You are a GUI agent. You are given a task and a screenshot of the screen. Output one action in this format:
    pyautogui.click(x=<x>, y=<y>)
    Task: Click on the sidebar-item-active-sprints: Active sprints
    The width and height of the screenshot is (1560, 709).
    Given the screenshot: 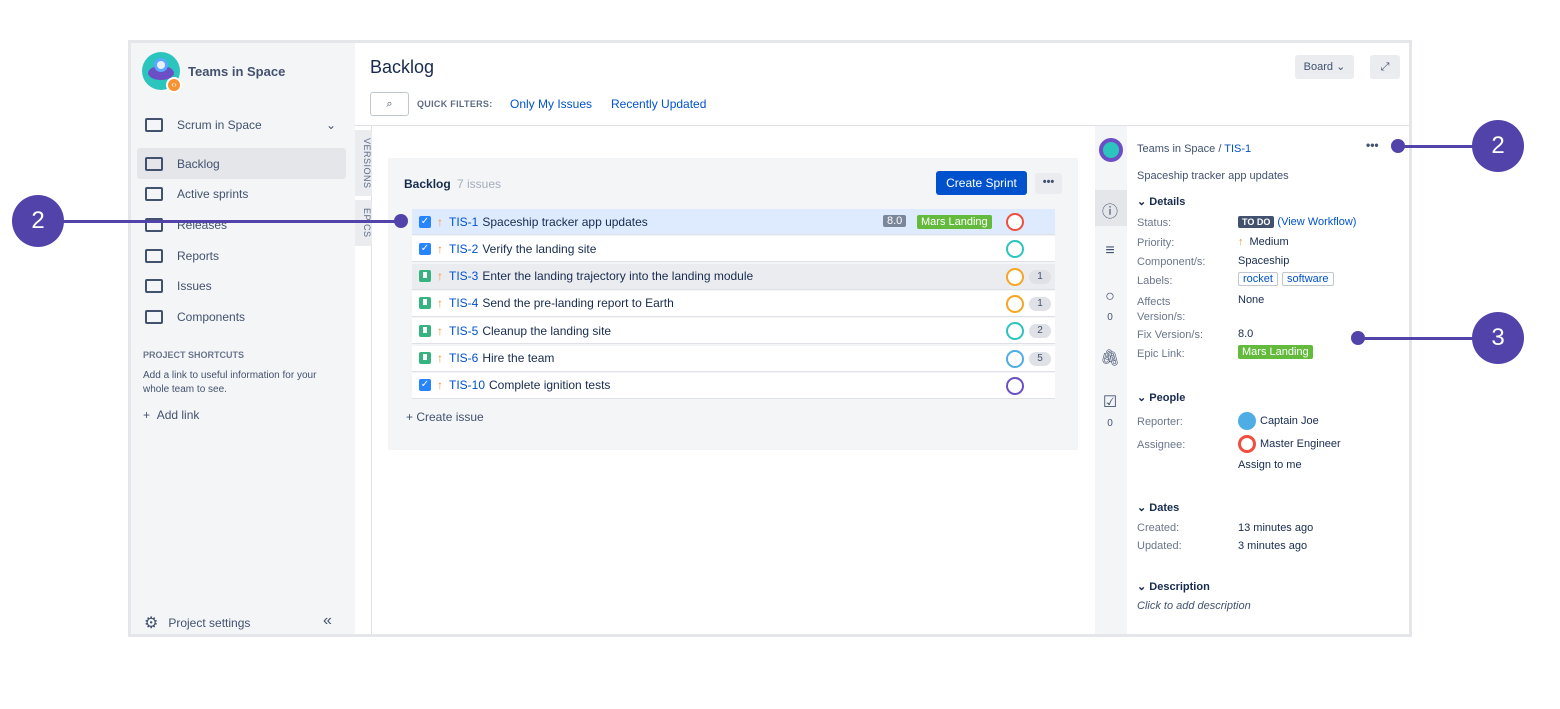 What is the action you would take?
    pyautogui.click(x=241, y=193)
    